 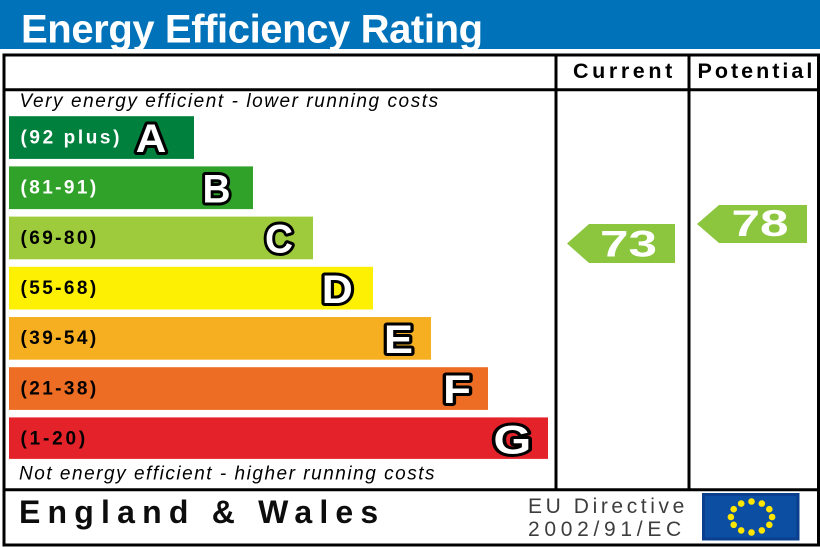 What do you see at coordinates (60, 238) in the screenshot?
I see `svg-text: (69-80)` at bounding box center [60, 238].